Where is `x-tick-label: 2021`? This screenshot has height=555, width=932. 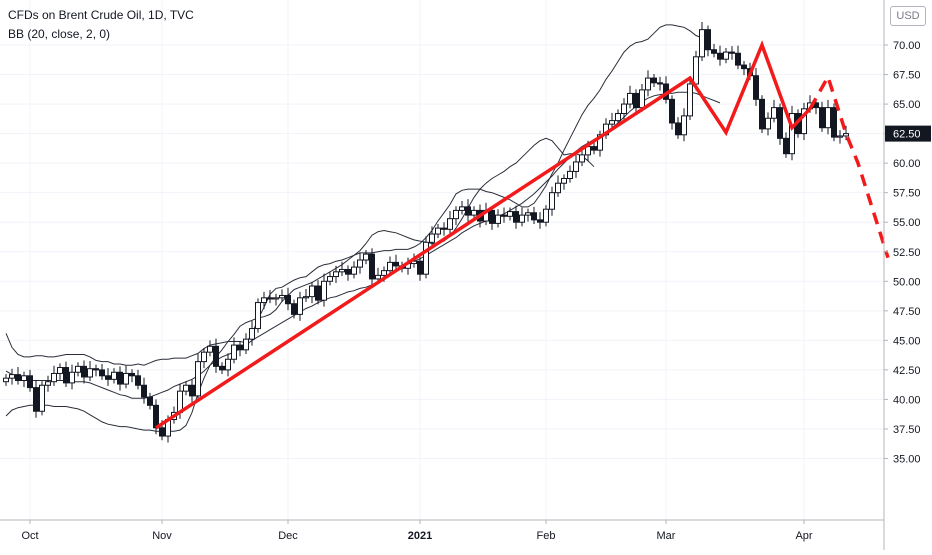 x-tick-label: 2021 is located at coordinates (420, 536).